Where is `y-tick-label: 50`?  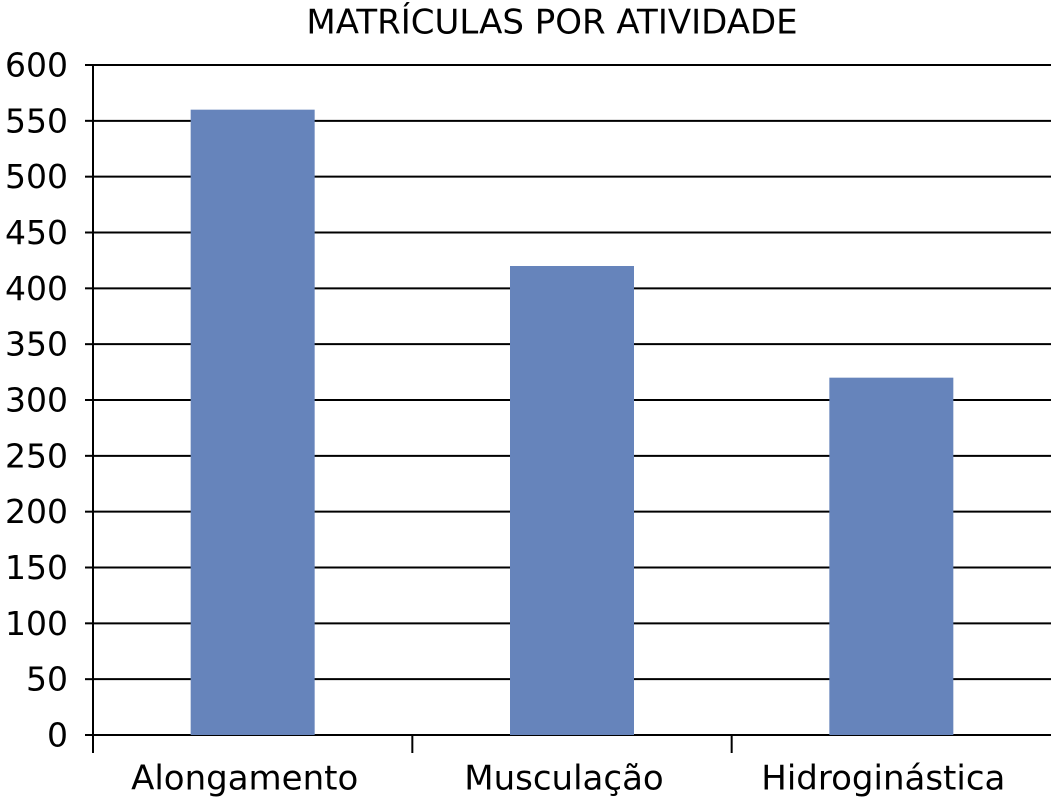
y-tick-label: 50 is located at coordinates (47, 679).